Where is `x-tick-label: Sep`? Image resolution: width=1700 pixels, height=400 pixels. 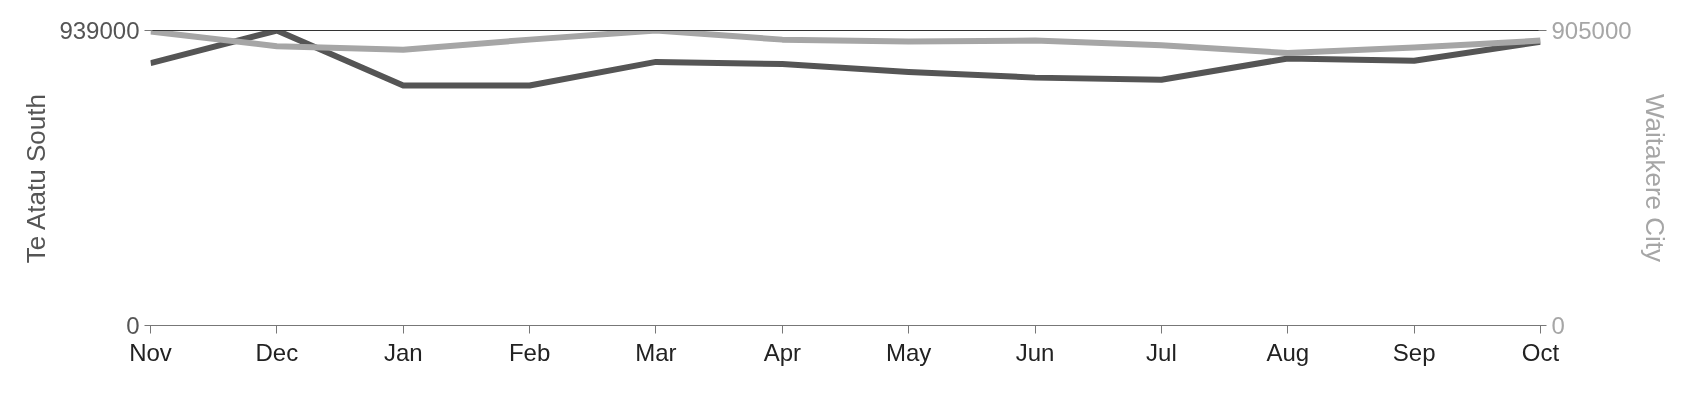
x-tick-label: Sep is located at coordinates (1414, 352).